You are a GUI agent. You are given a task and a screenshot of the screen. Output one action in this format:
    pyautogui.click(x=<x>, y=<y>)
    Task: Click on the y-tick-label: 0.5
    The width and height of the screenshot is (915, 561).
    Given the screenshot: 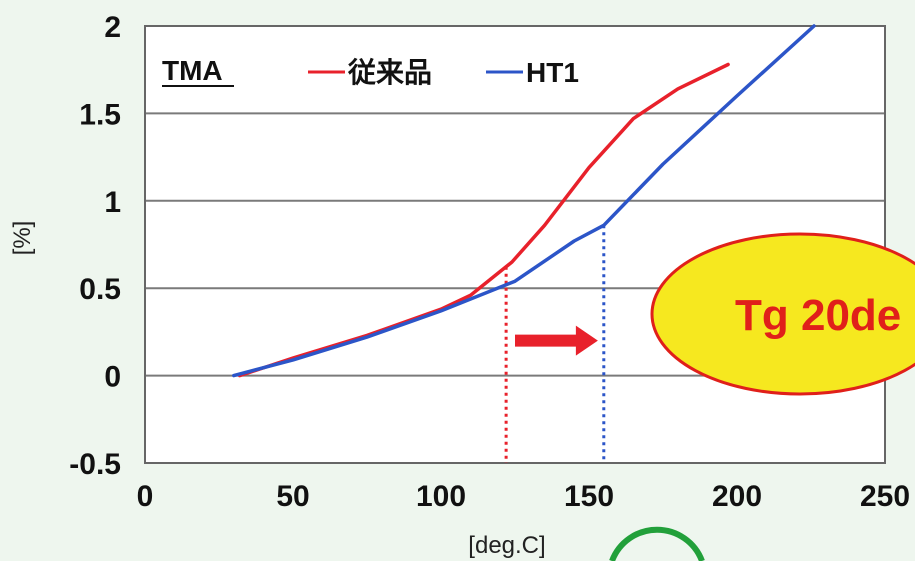 What is the action you would take?
    pyautogui.click(x=100, y=289)
    